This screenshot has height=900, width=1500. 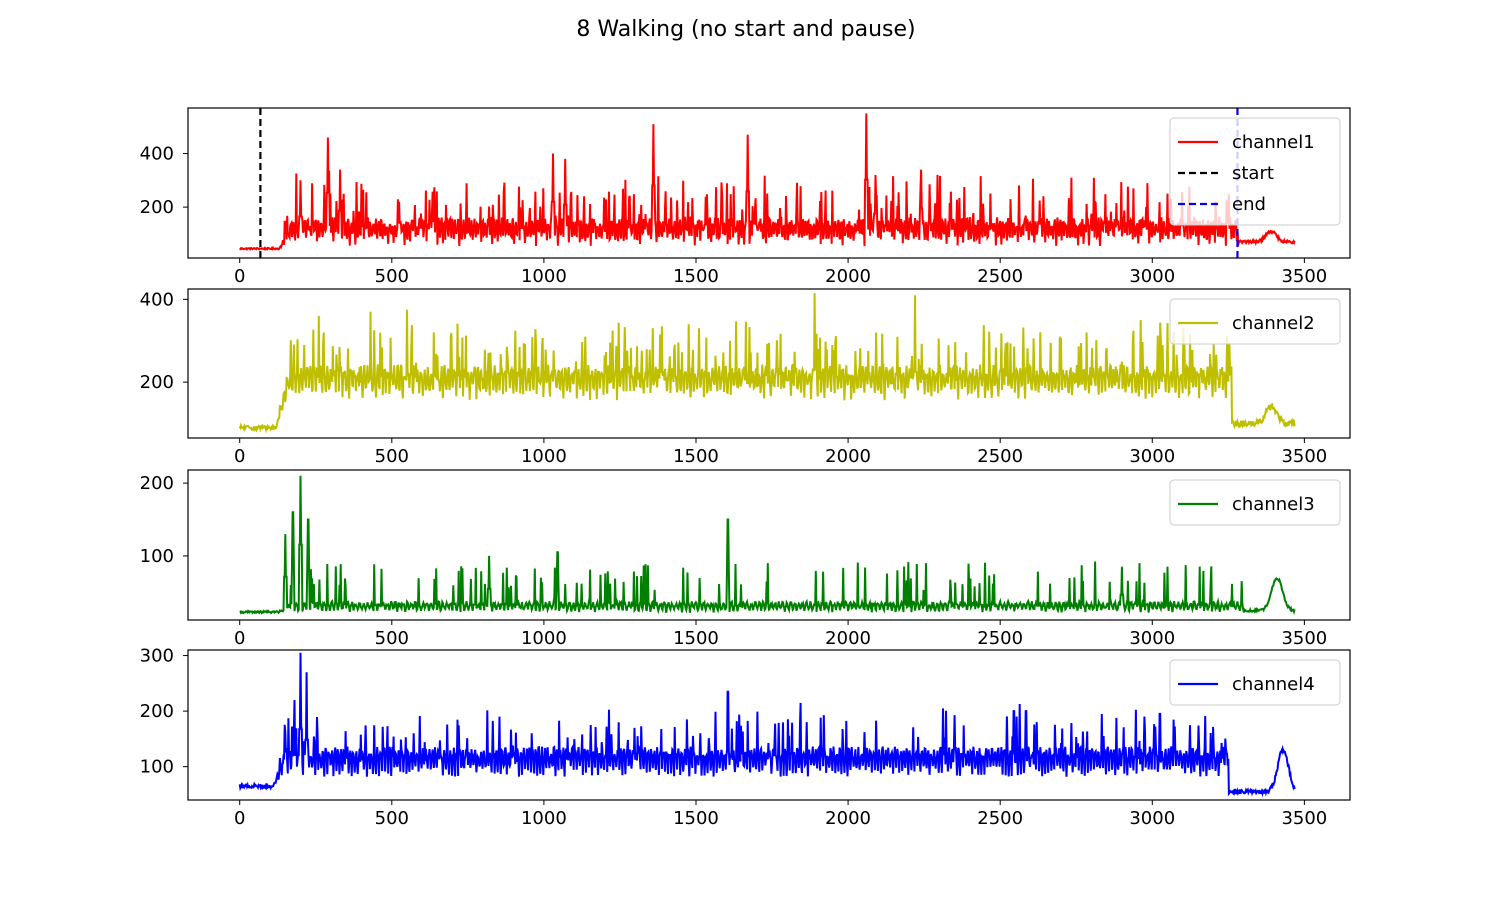 I want to click on legend: channel3, so click(x=1255, y=502).